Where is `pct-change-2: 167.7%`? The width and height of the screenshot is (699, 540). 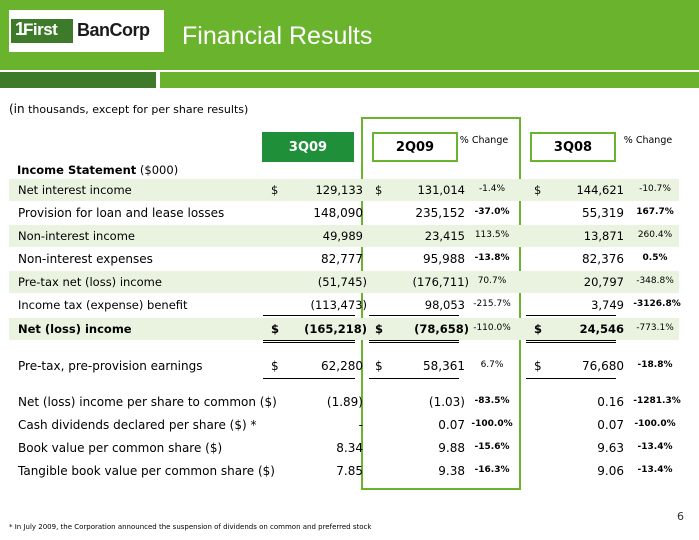
pct-change-2: 167.7% is located at coordinates (655, 212).